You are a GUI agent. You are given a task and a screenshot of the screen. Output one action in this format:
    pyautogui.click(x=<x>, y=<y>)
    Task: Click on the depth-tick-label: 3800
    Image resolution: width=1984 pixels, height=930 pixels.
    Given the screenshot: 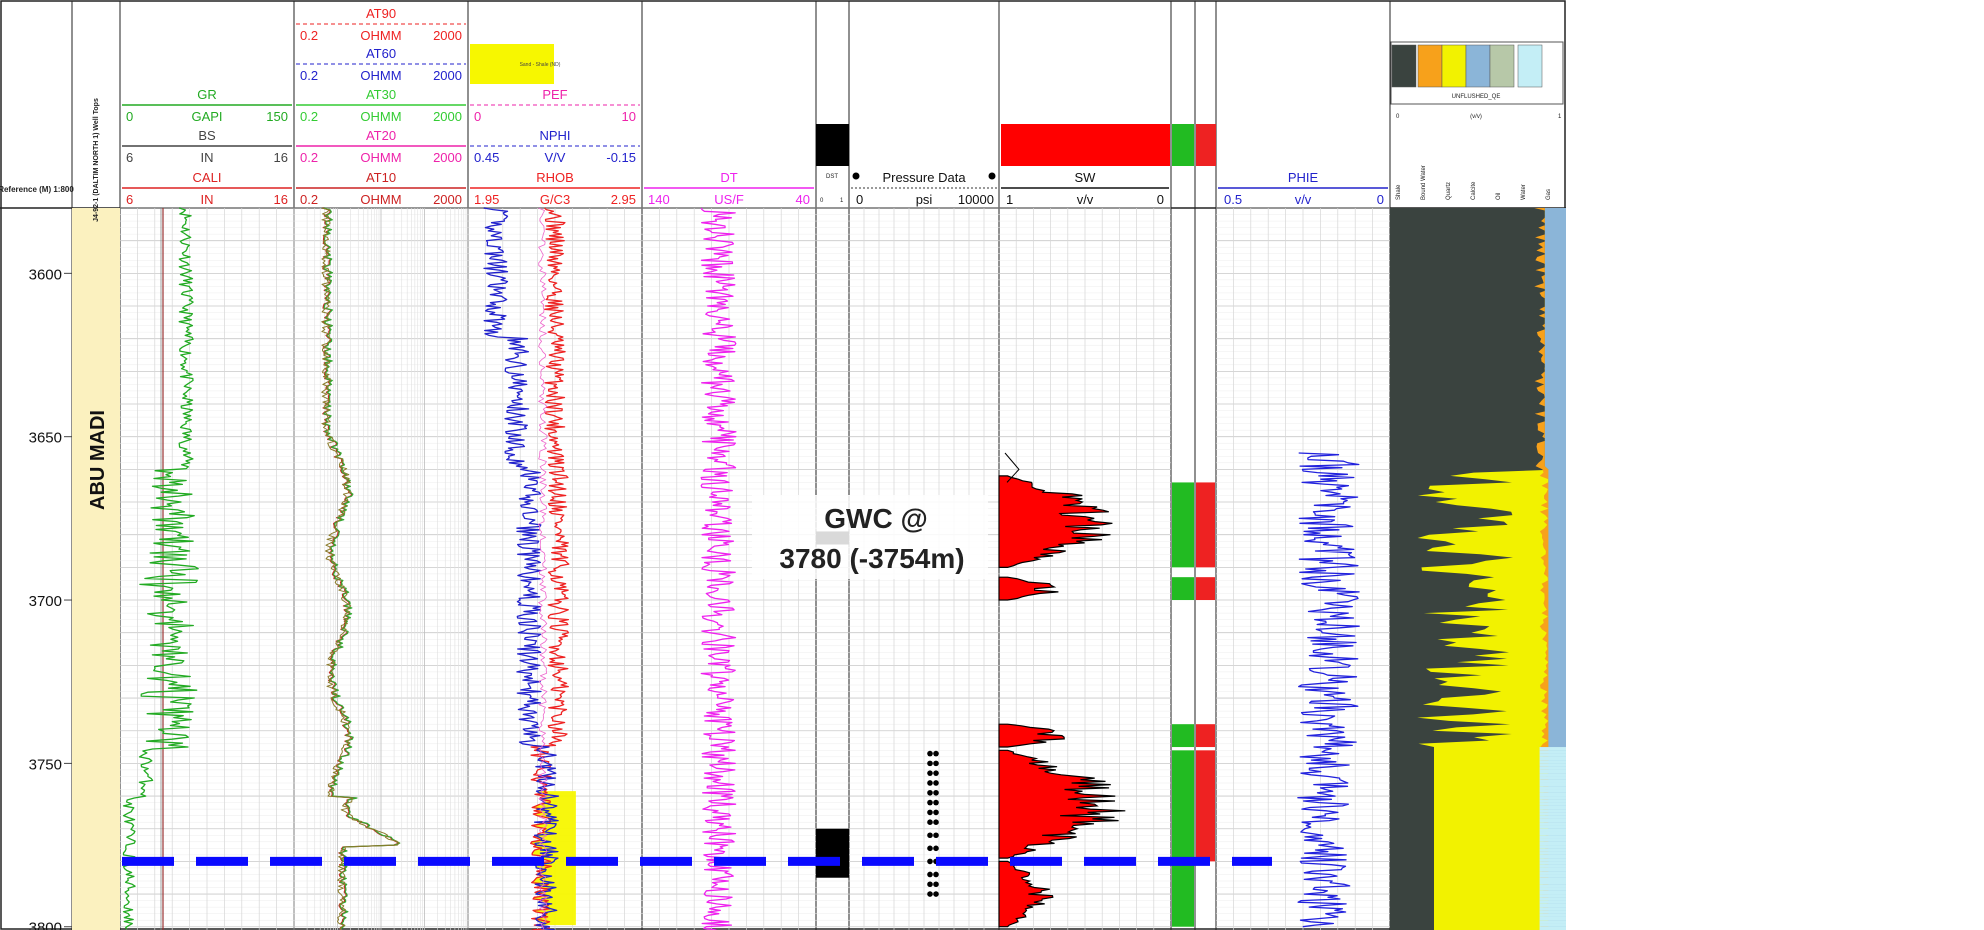 What is the action you would take?
    pyautogui.click(x=45, y=925)
    